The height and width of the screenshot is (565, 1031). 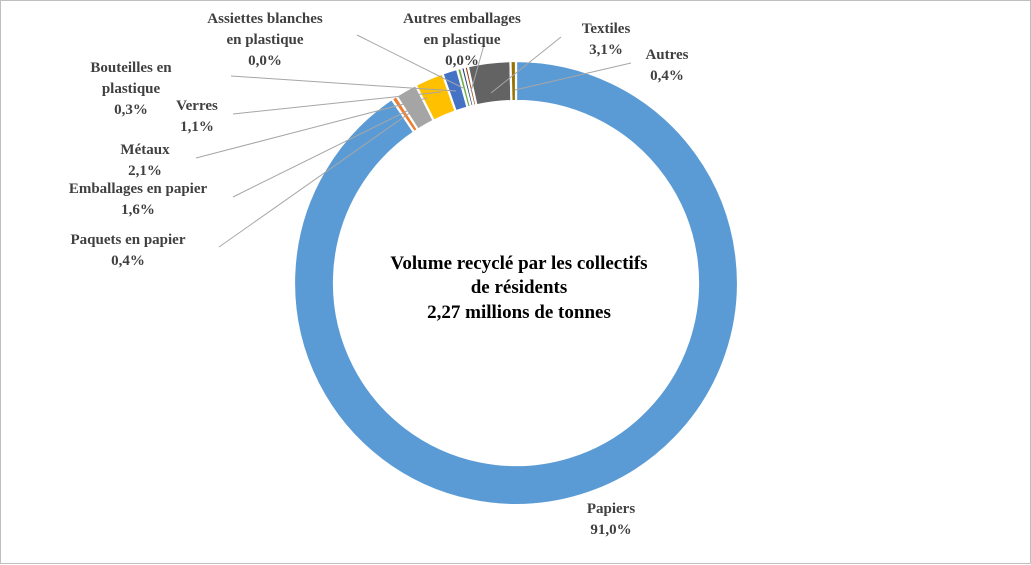 What do you see at coordinates (606, 39) in the screenshot?
I see `data-label-textiles: Textiles 3,1%` at bounding box center [606, 39].